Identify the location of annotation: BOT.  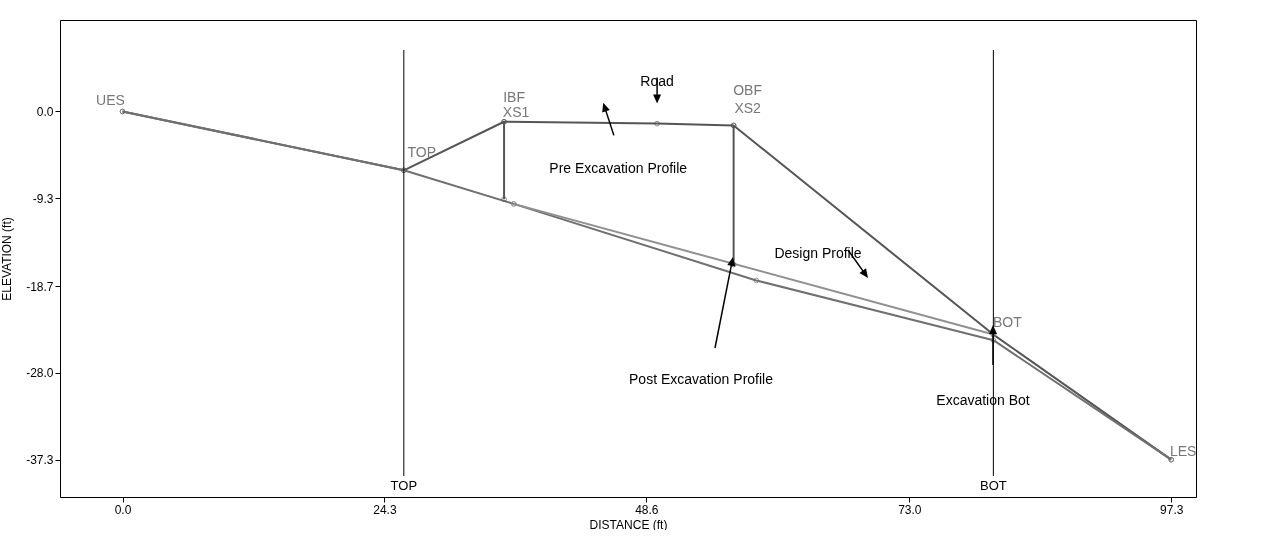
(1007, 321).